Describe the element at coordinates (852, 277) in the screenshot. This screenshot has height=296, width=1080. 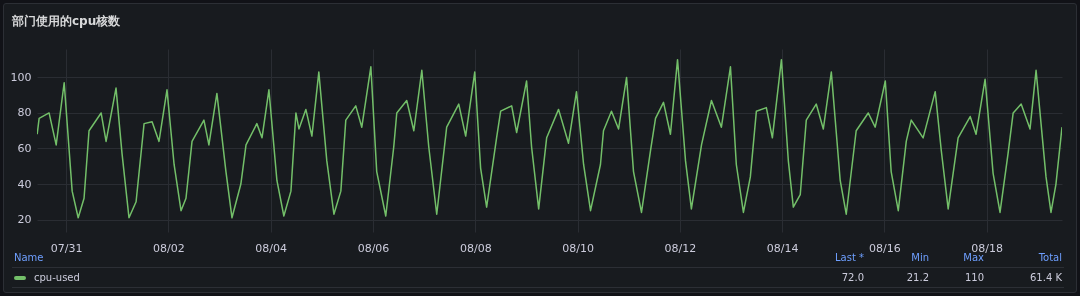
I see `text: 72.0` at that location.